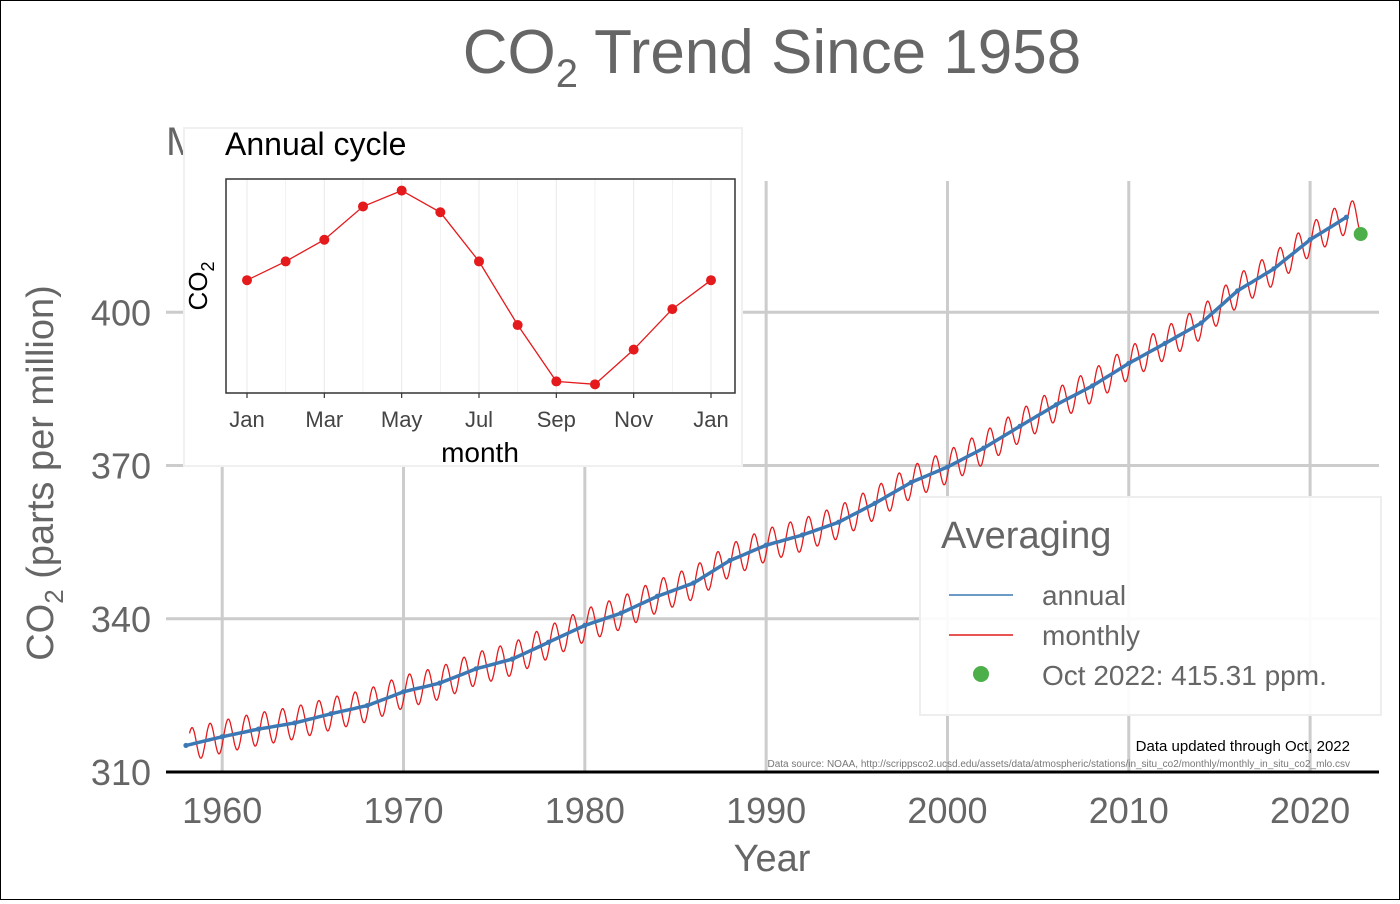 The image size is (1400, 904). Describe the element at coordinates (121, 466) in the screenshot. I see `y-tick-label: 370` at that location.